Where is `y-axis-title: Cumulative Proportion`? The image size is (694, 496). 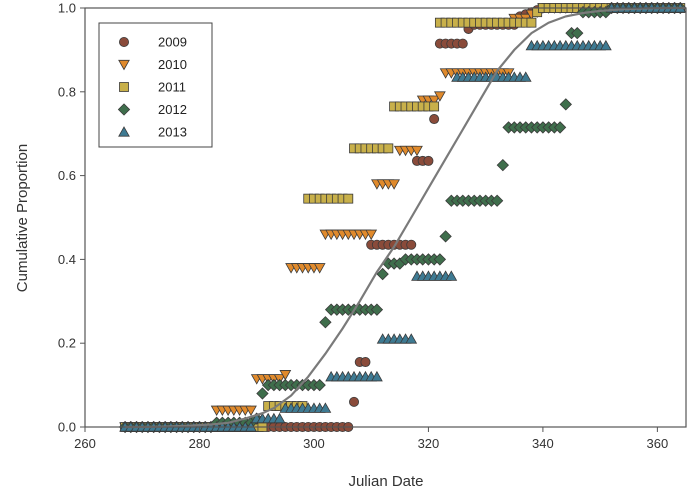
y-axis-title: Cumulative Proportion is located at coordinates (22, 218).